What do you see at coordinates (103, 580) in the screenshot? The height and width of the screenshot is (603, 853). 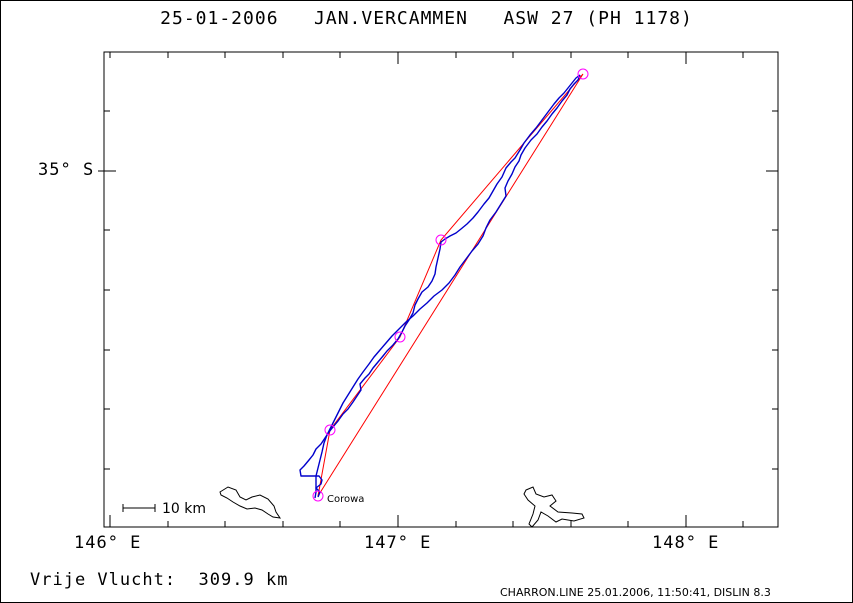 I see `flight-type-label: Vrije Vlucht:` at bounding box center [103, 580].